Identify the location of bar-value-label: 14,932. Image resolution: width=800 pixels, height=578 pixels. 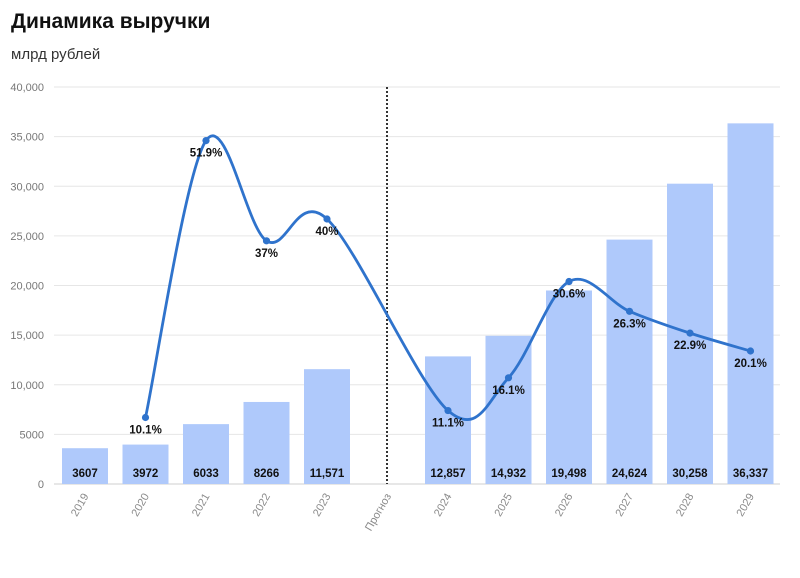
(508, 474).